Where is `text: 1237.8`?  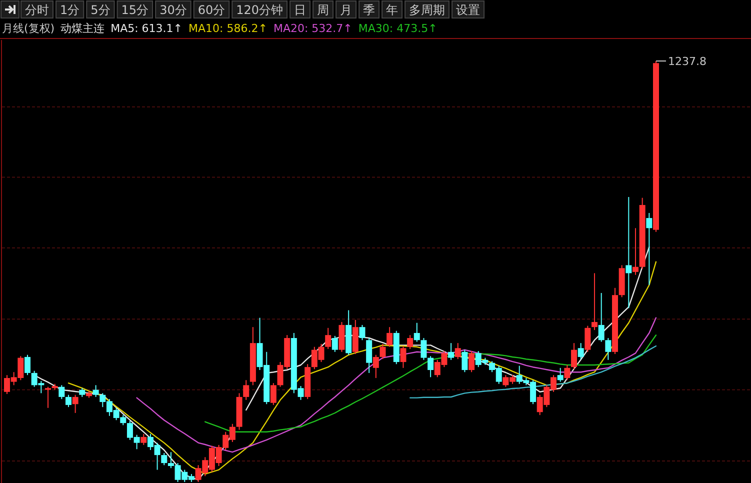
text: 1237.8 is located at coordinates (687, 61).